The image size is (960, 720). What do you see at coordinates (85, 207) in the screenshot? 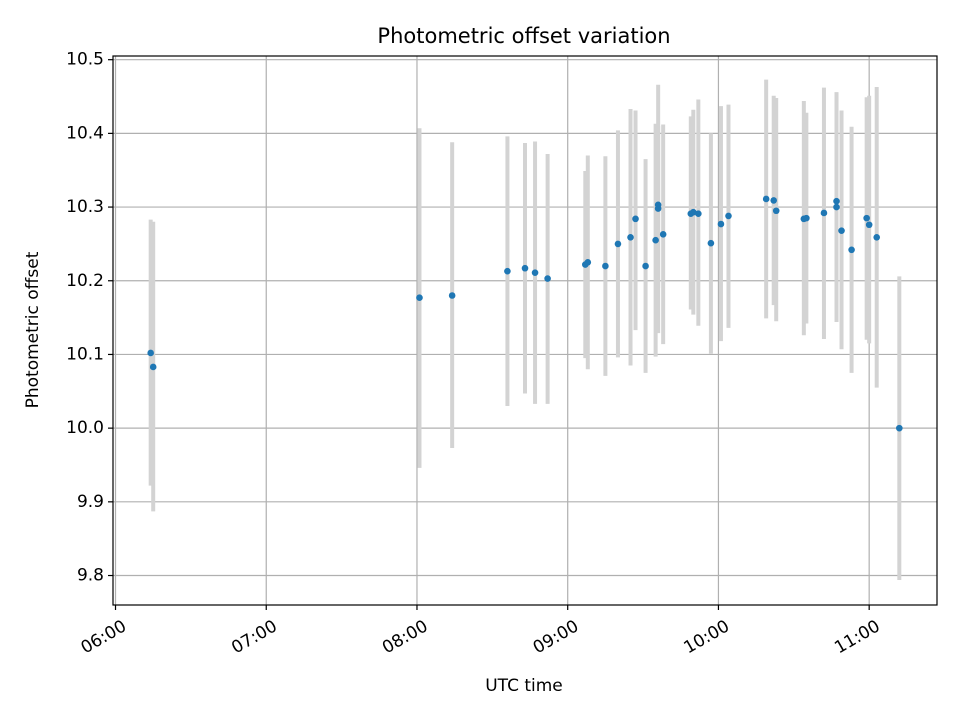
I see `y-tick-label: 10.3` at bounding box center [85, 207].